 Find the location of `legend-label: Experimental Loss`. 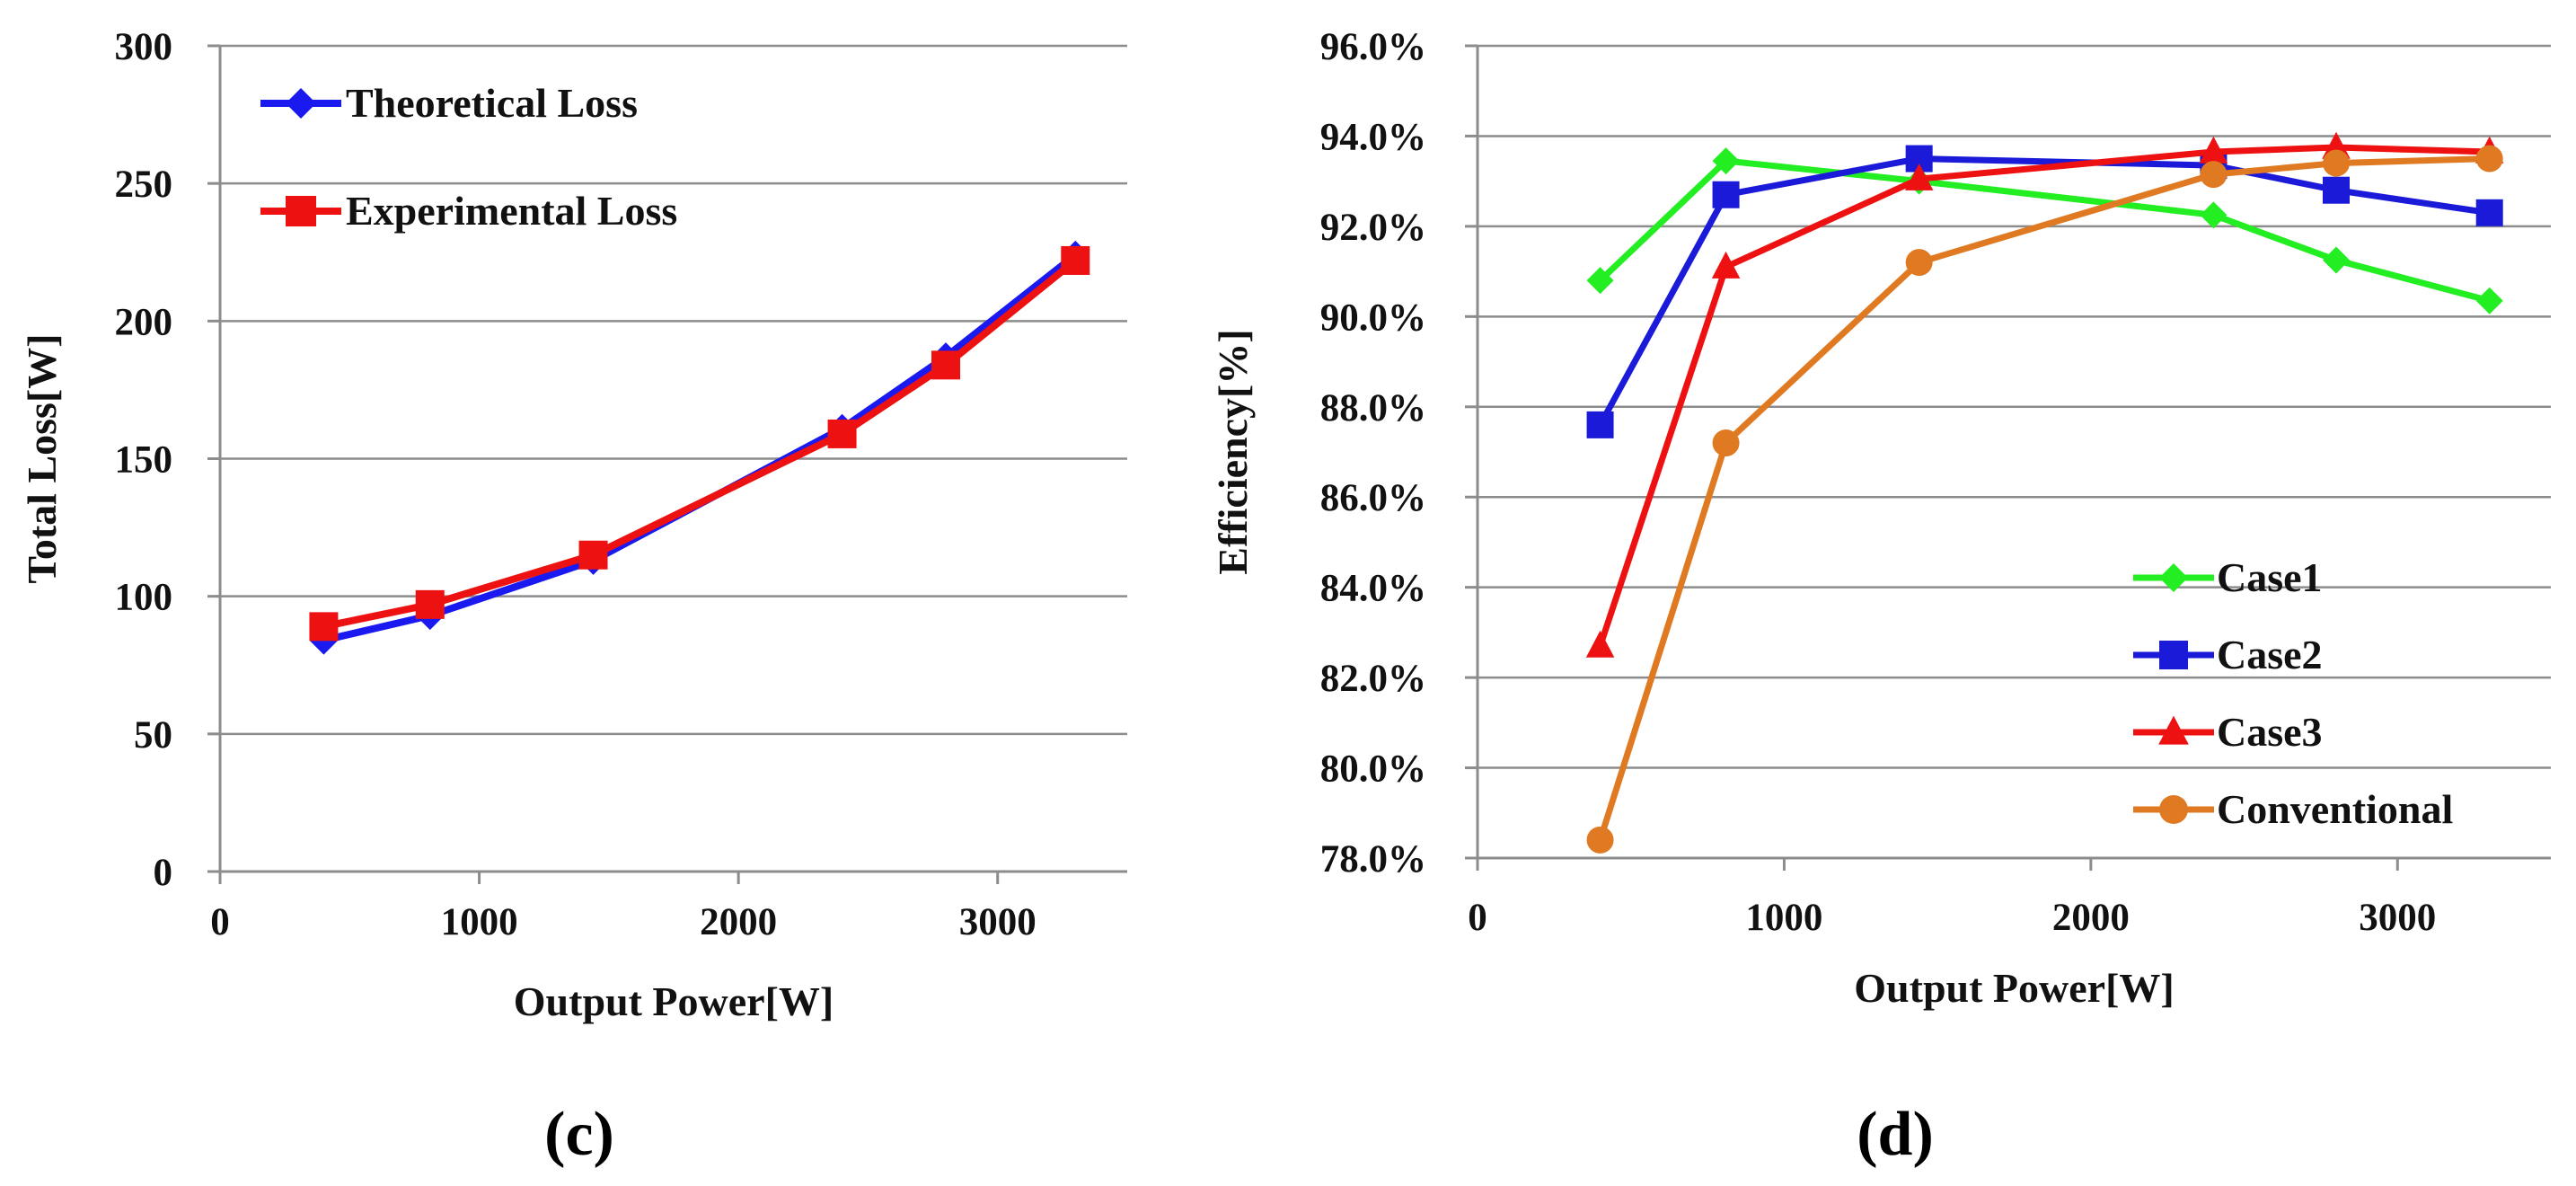

legend-label: Experimental Loss is located at coordinates (511, 211).